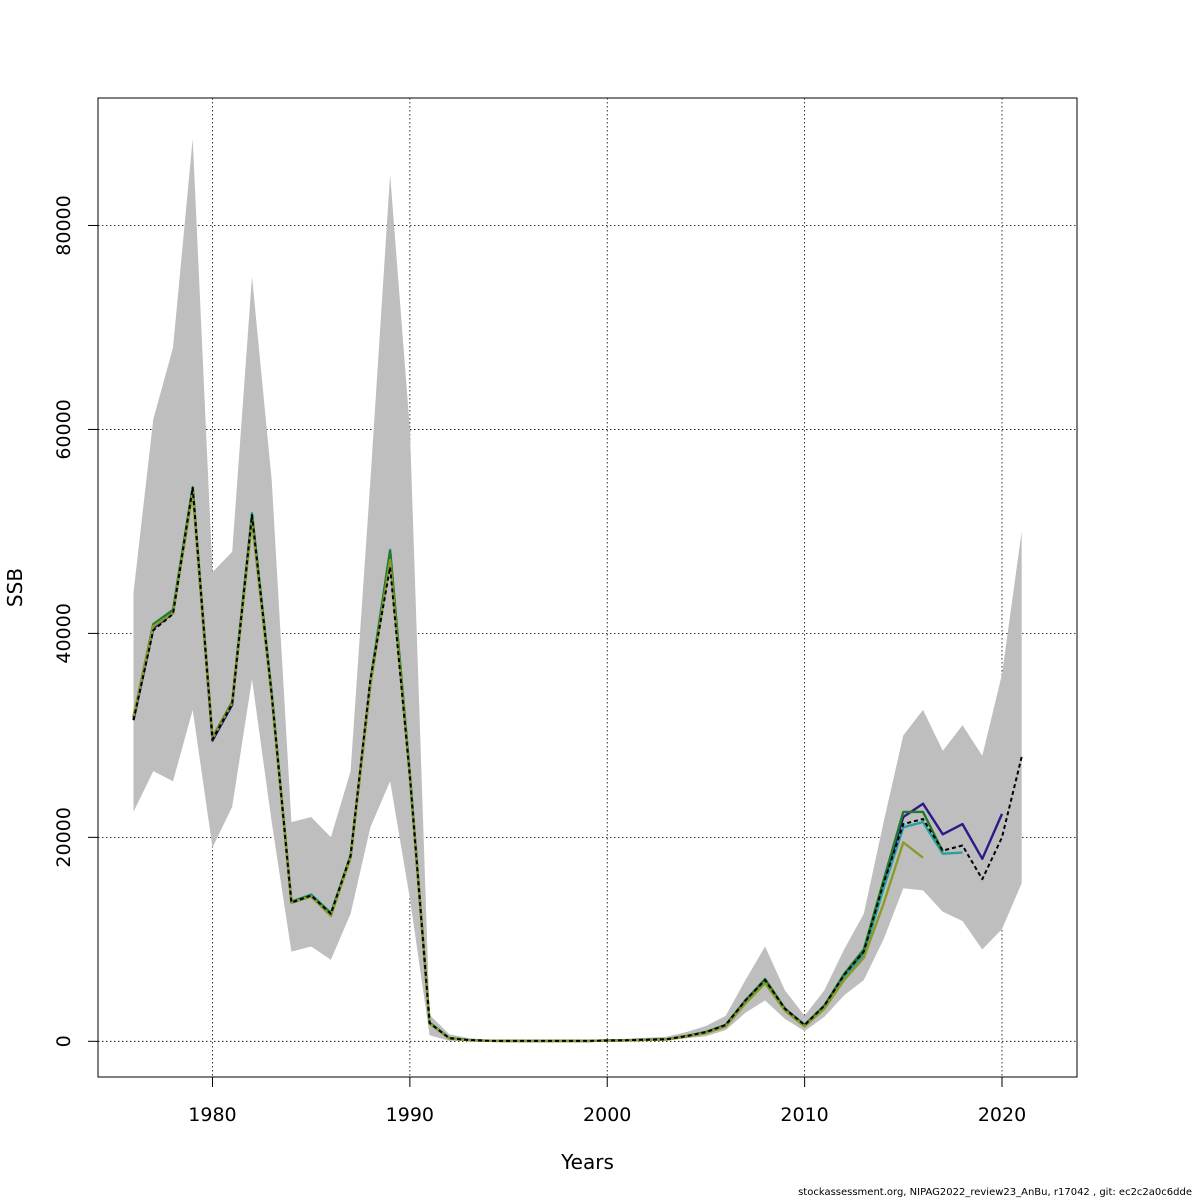 The image size is (1200, 1200). Describe the element at coordinates (587, 1162) in the screenshot. I see `x-axis-label: Years` at that location.